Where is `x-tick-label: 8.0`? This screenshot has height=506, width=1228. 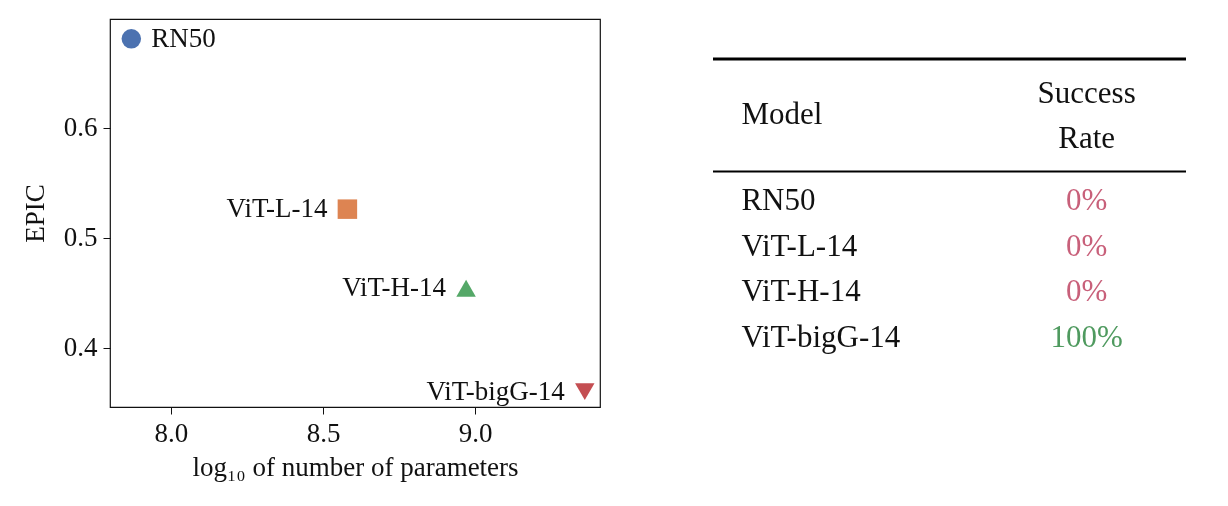
x-tick-label: 8.0 is located at coordinates (171, 432).